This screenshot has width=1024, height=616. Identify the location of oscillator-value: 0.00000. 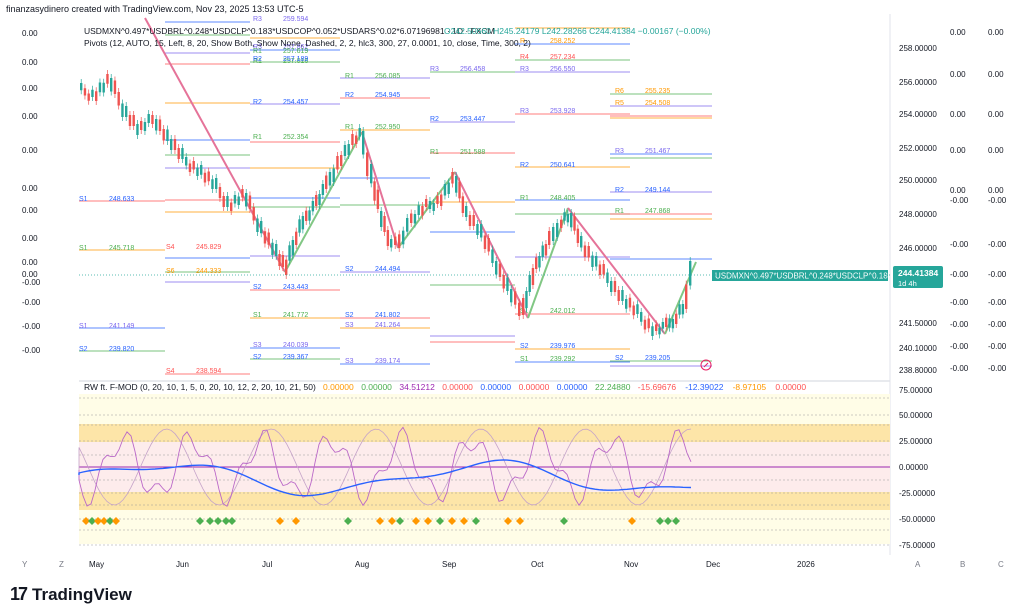
(376, 387).